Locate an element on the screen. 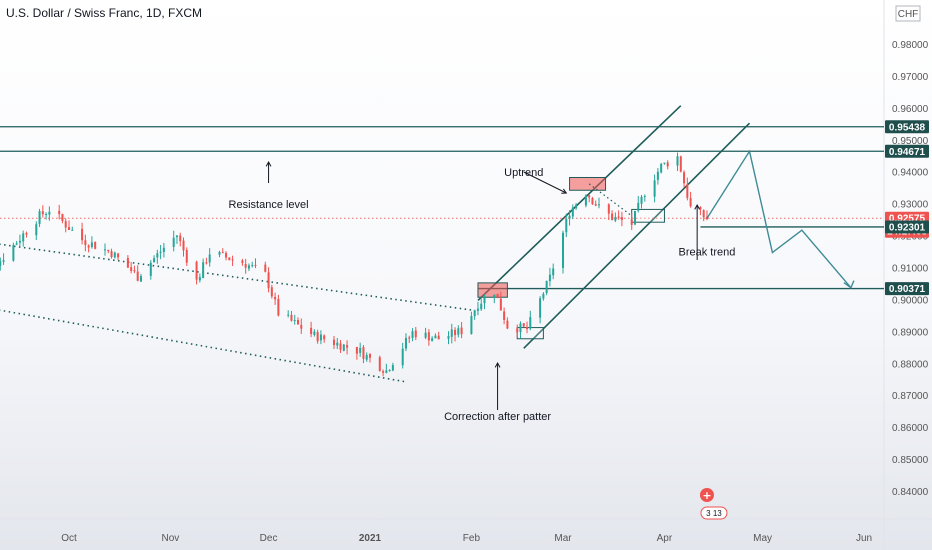 The height and width of the screenshot is (550, 932). y-tick-label: 0.94000 is located at coordinates (910, 173).